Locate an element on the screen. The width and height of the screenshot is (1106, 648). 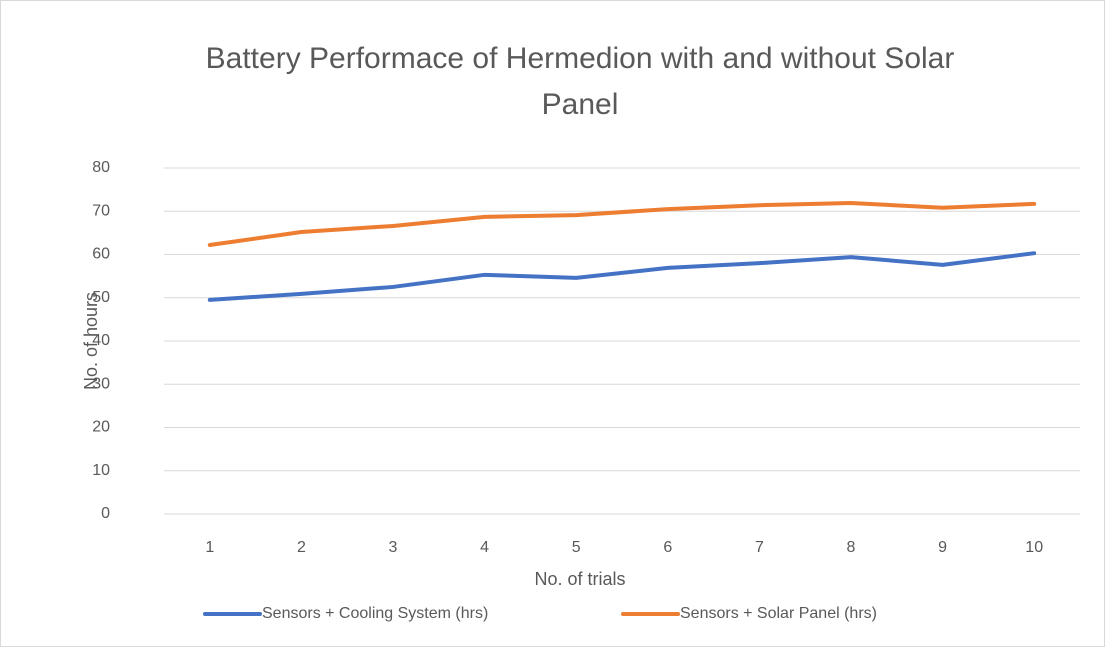
y-tick-label: 10 is located at coordinates (101, 470).